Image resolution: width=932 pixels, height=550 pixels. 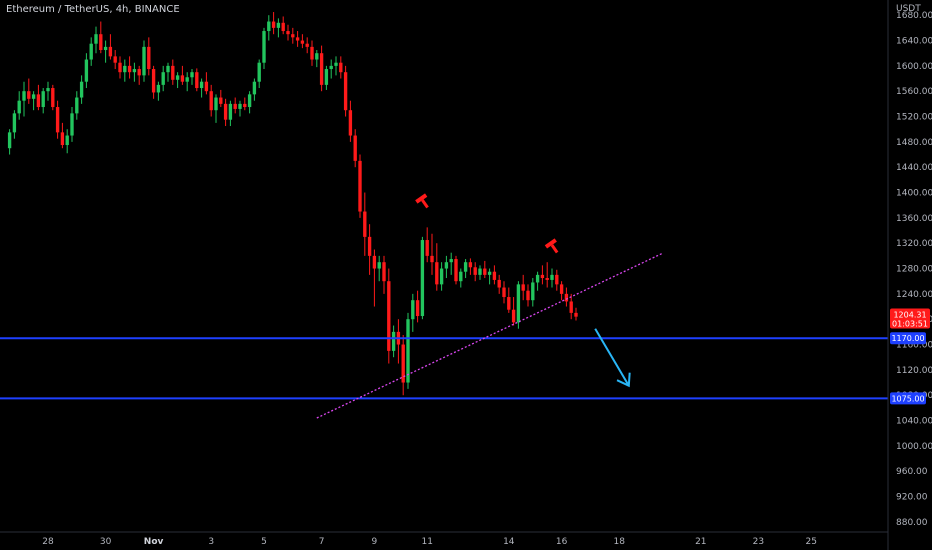 I want to click on price-tick-label: 1680.00, so click(x=914, y=16).